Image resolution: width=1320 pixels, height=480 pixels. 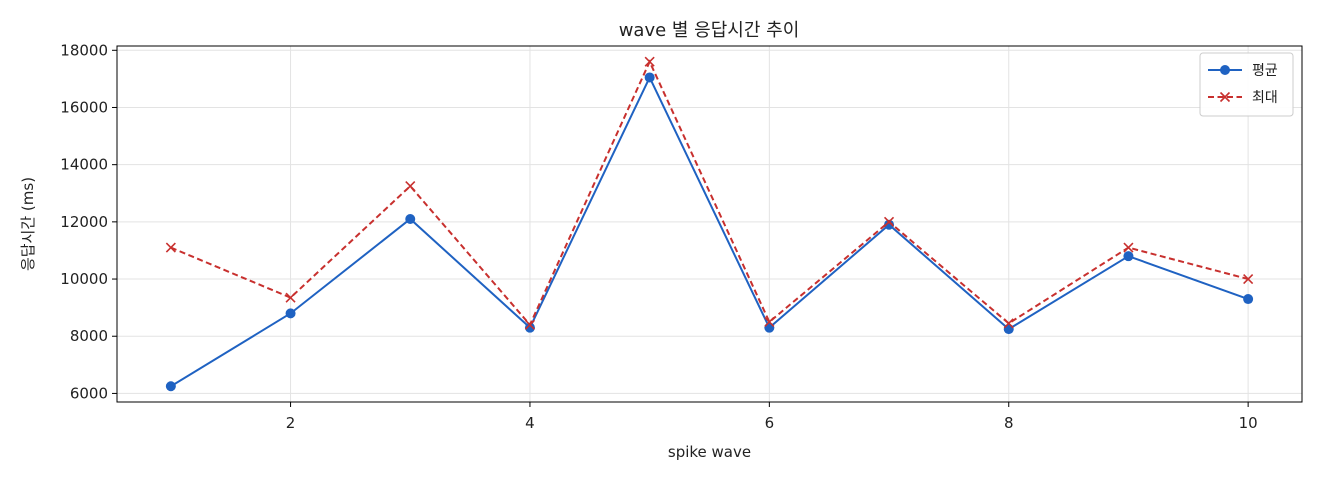 I want to click on y-tick-label: 18000, so click(x=84, y=50).